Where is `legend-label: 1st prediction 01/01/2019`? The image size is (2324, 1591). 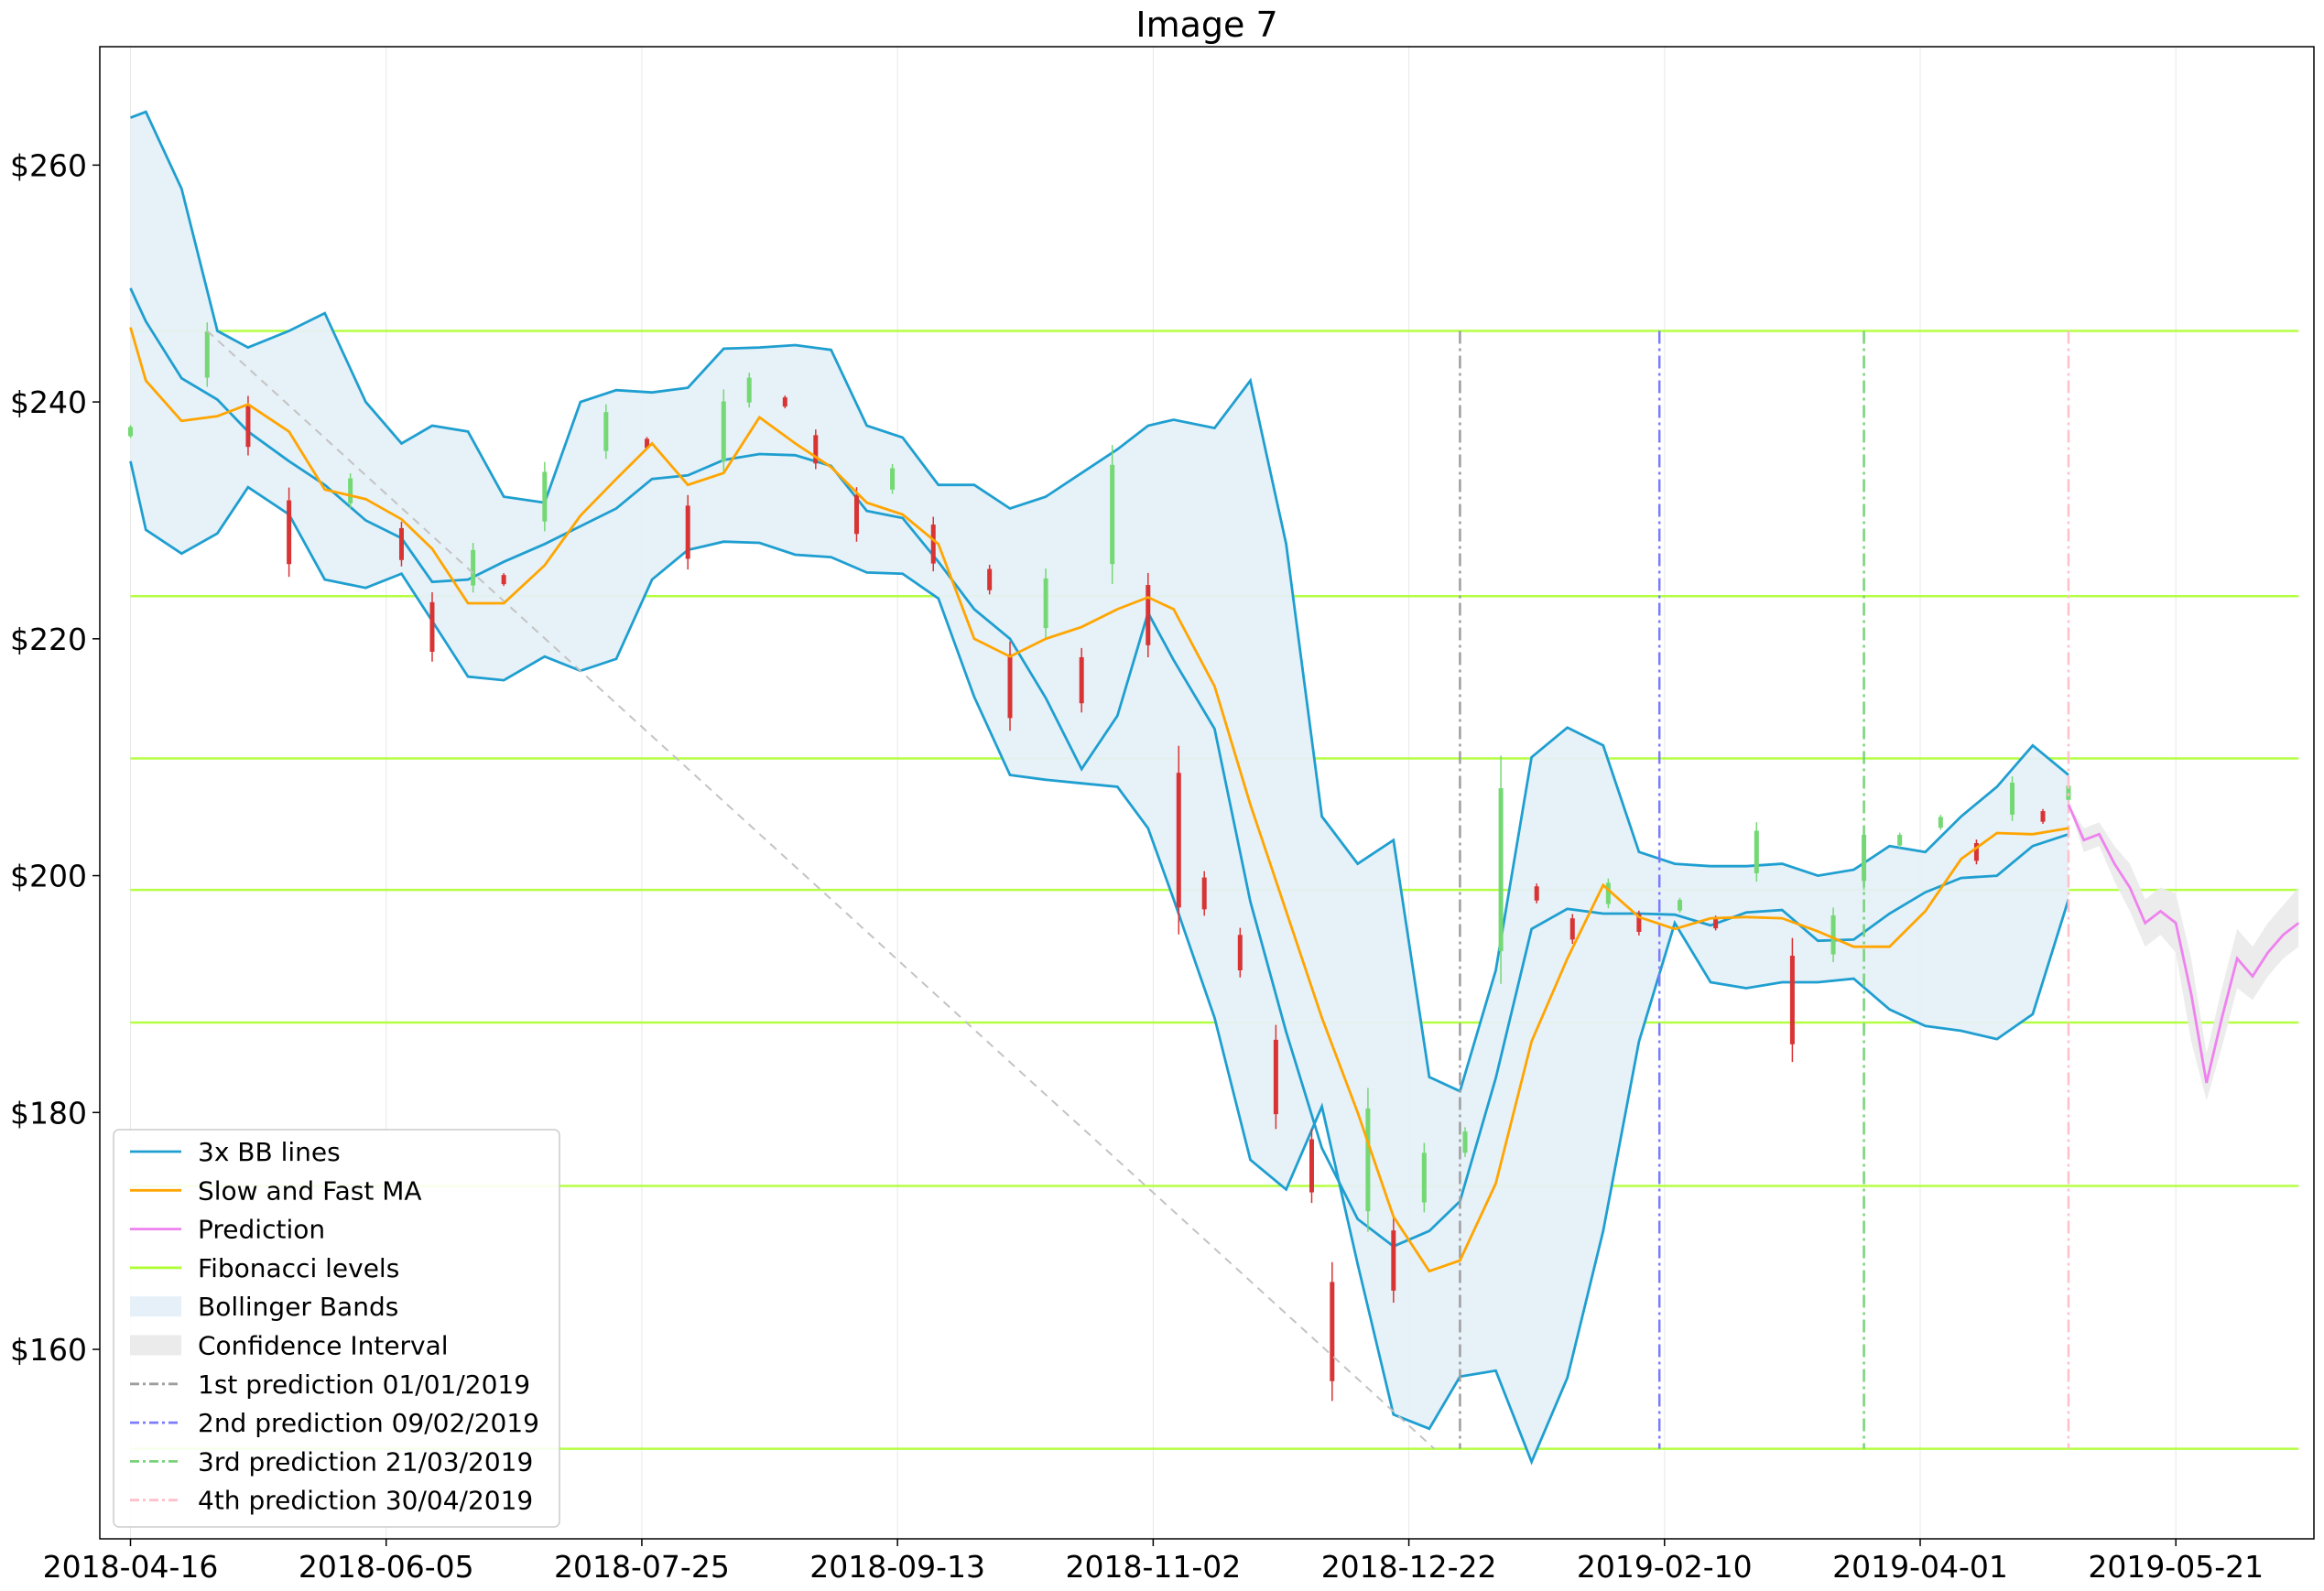 legend-label: 1st prediction 01/01/2019 is located at coordinates (364, 1384).